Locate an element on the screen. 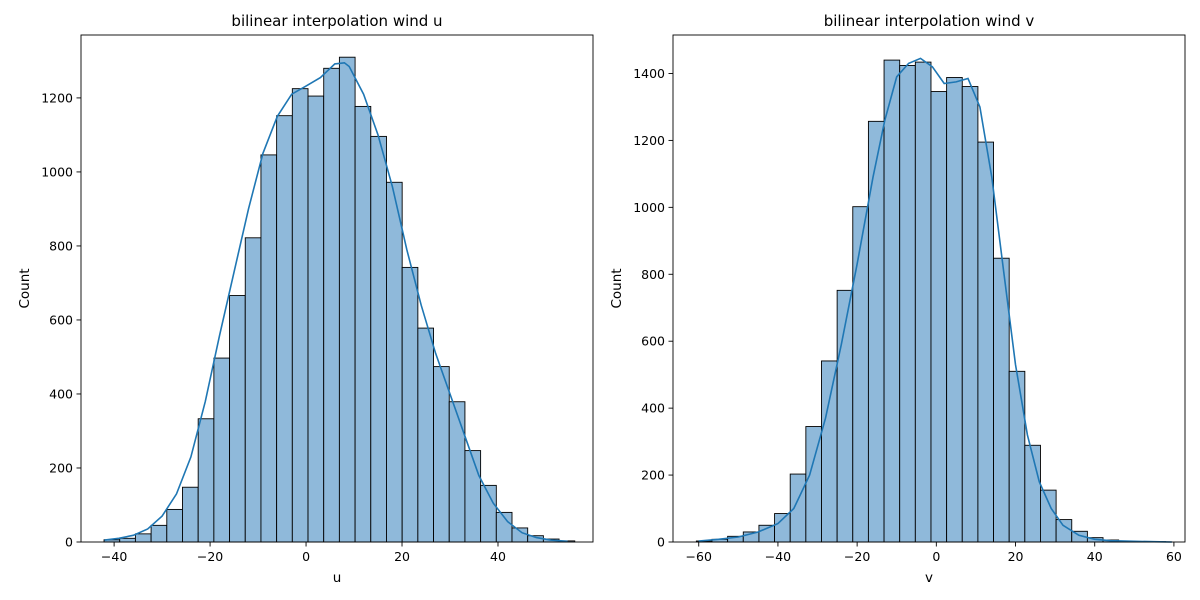  x-axis-ticks: −60 −40 −20 0 20 40 60 is located at coordinates (934, 553).